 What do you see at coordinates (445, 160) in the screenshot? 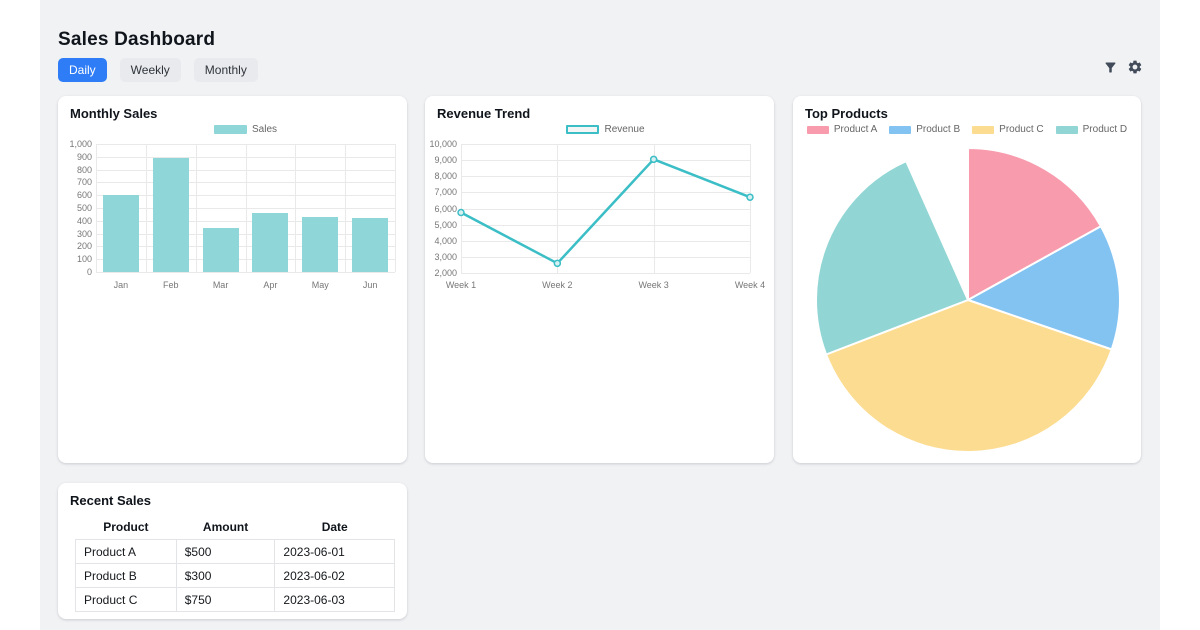
I see `y-tick-label: 9,000` at bounding box center [445, 160].